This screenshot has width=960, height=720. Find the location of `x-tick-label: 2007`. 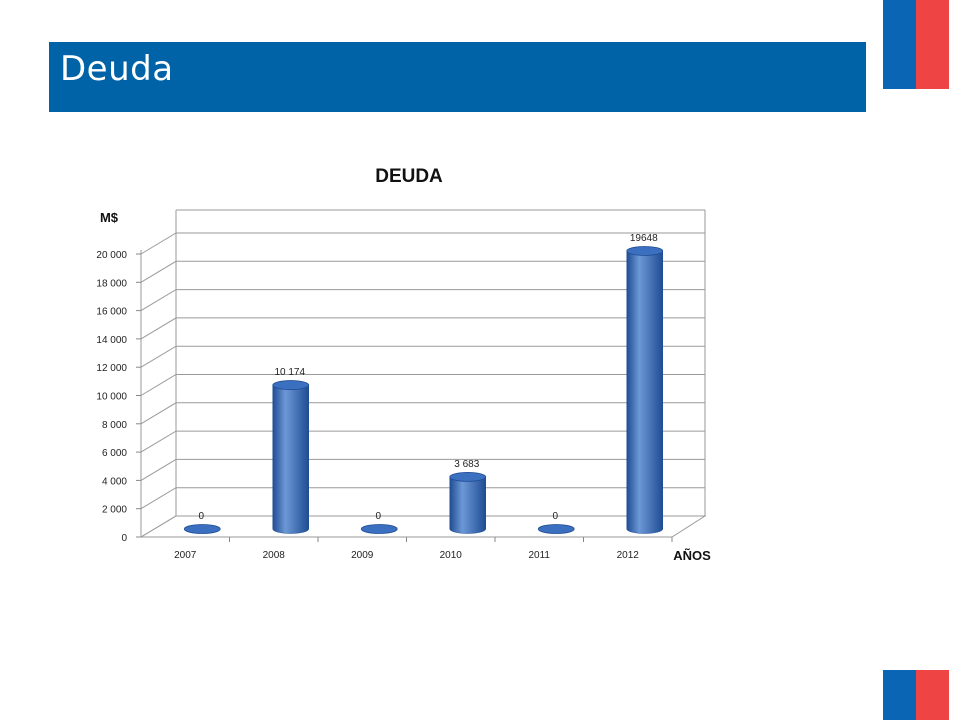

x-tick-label: 2007 is located at coordinates (185, 555).